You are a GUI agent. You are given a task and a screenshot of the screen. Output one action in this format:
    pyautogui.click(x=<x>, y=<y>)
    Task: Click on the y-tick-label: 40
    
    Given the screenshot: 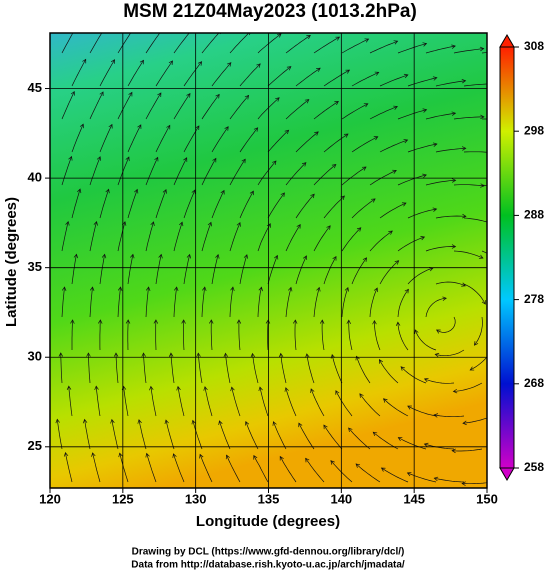 What is the action you would take?
    pyautogui.click(x=35, y=177)
    